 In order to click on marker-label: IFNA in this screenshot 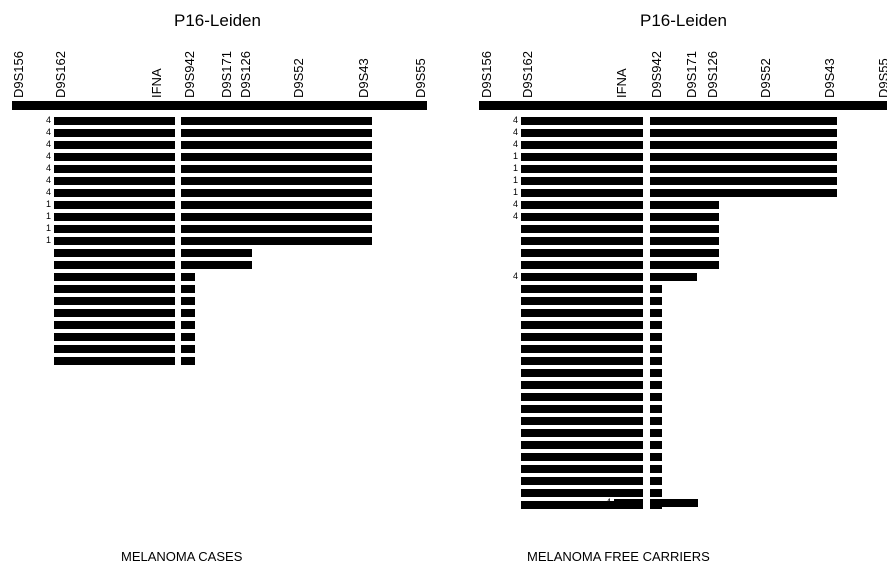, I will do `click(621, 83)`.